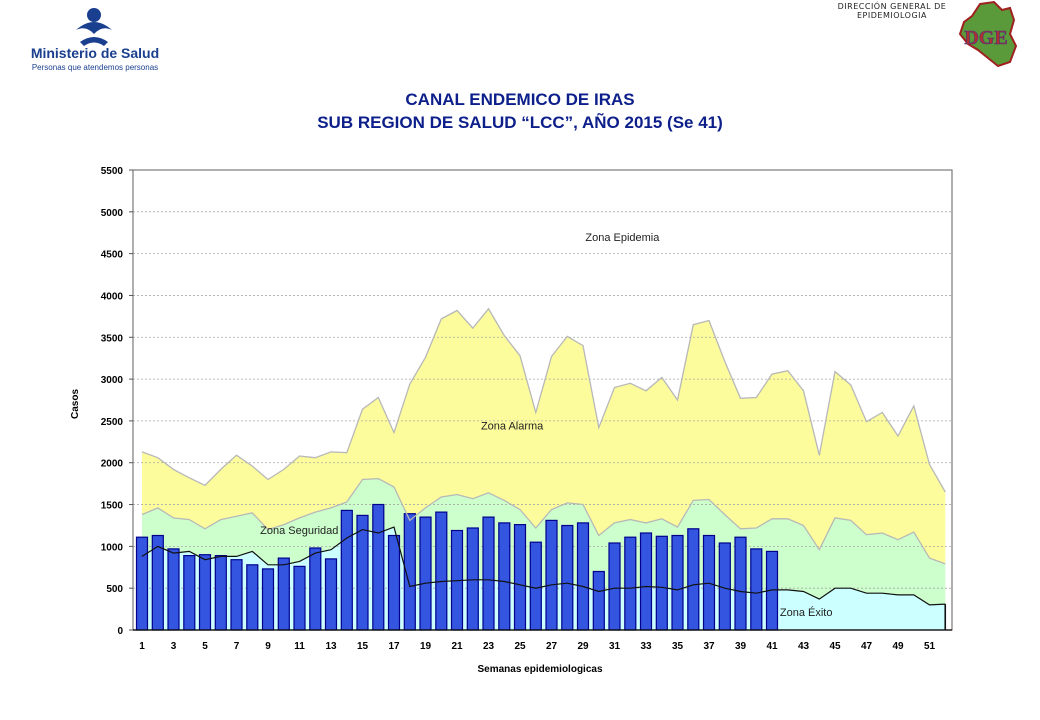 Image resolution: width=1040 pixels, height=720 pixels. What do you see at coordinates (615, 646) in the screenshot?
I see `x-tick-label: 31` at bounding box center [615, 646].